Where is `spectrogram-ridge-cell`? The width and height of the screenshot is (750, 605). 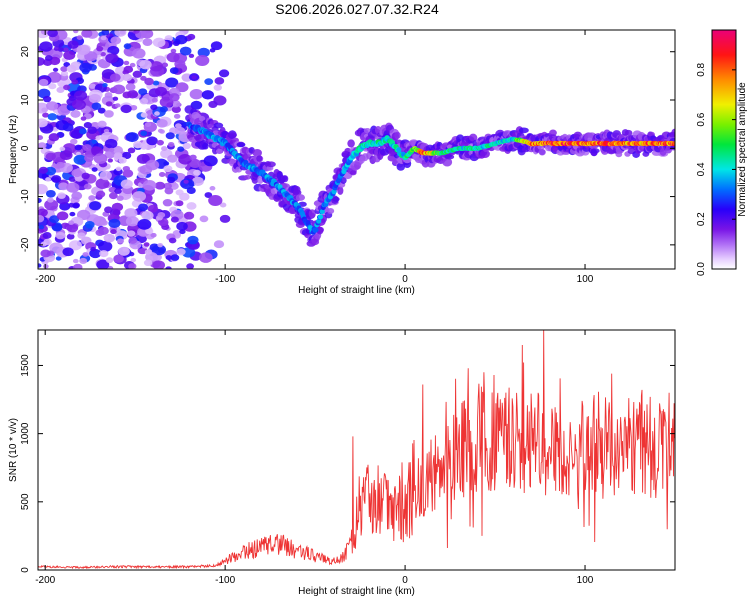
spectrogram-ridge-cell is located at coordinates (399, 150).